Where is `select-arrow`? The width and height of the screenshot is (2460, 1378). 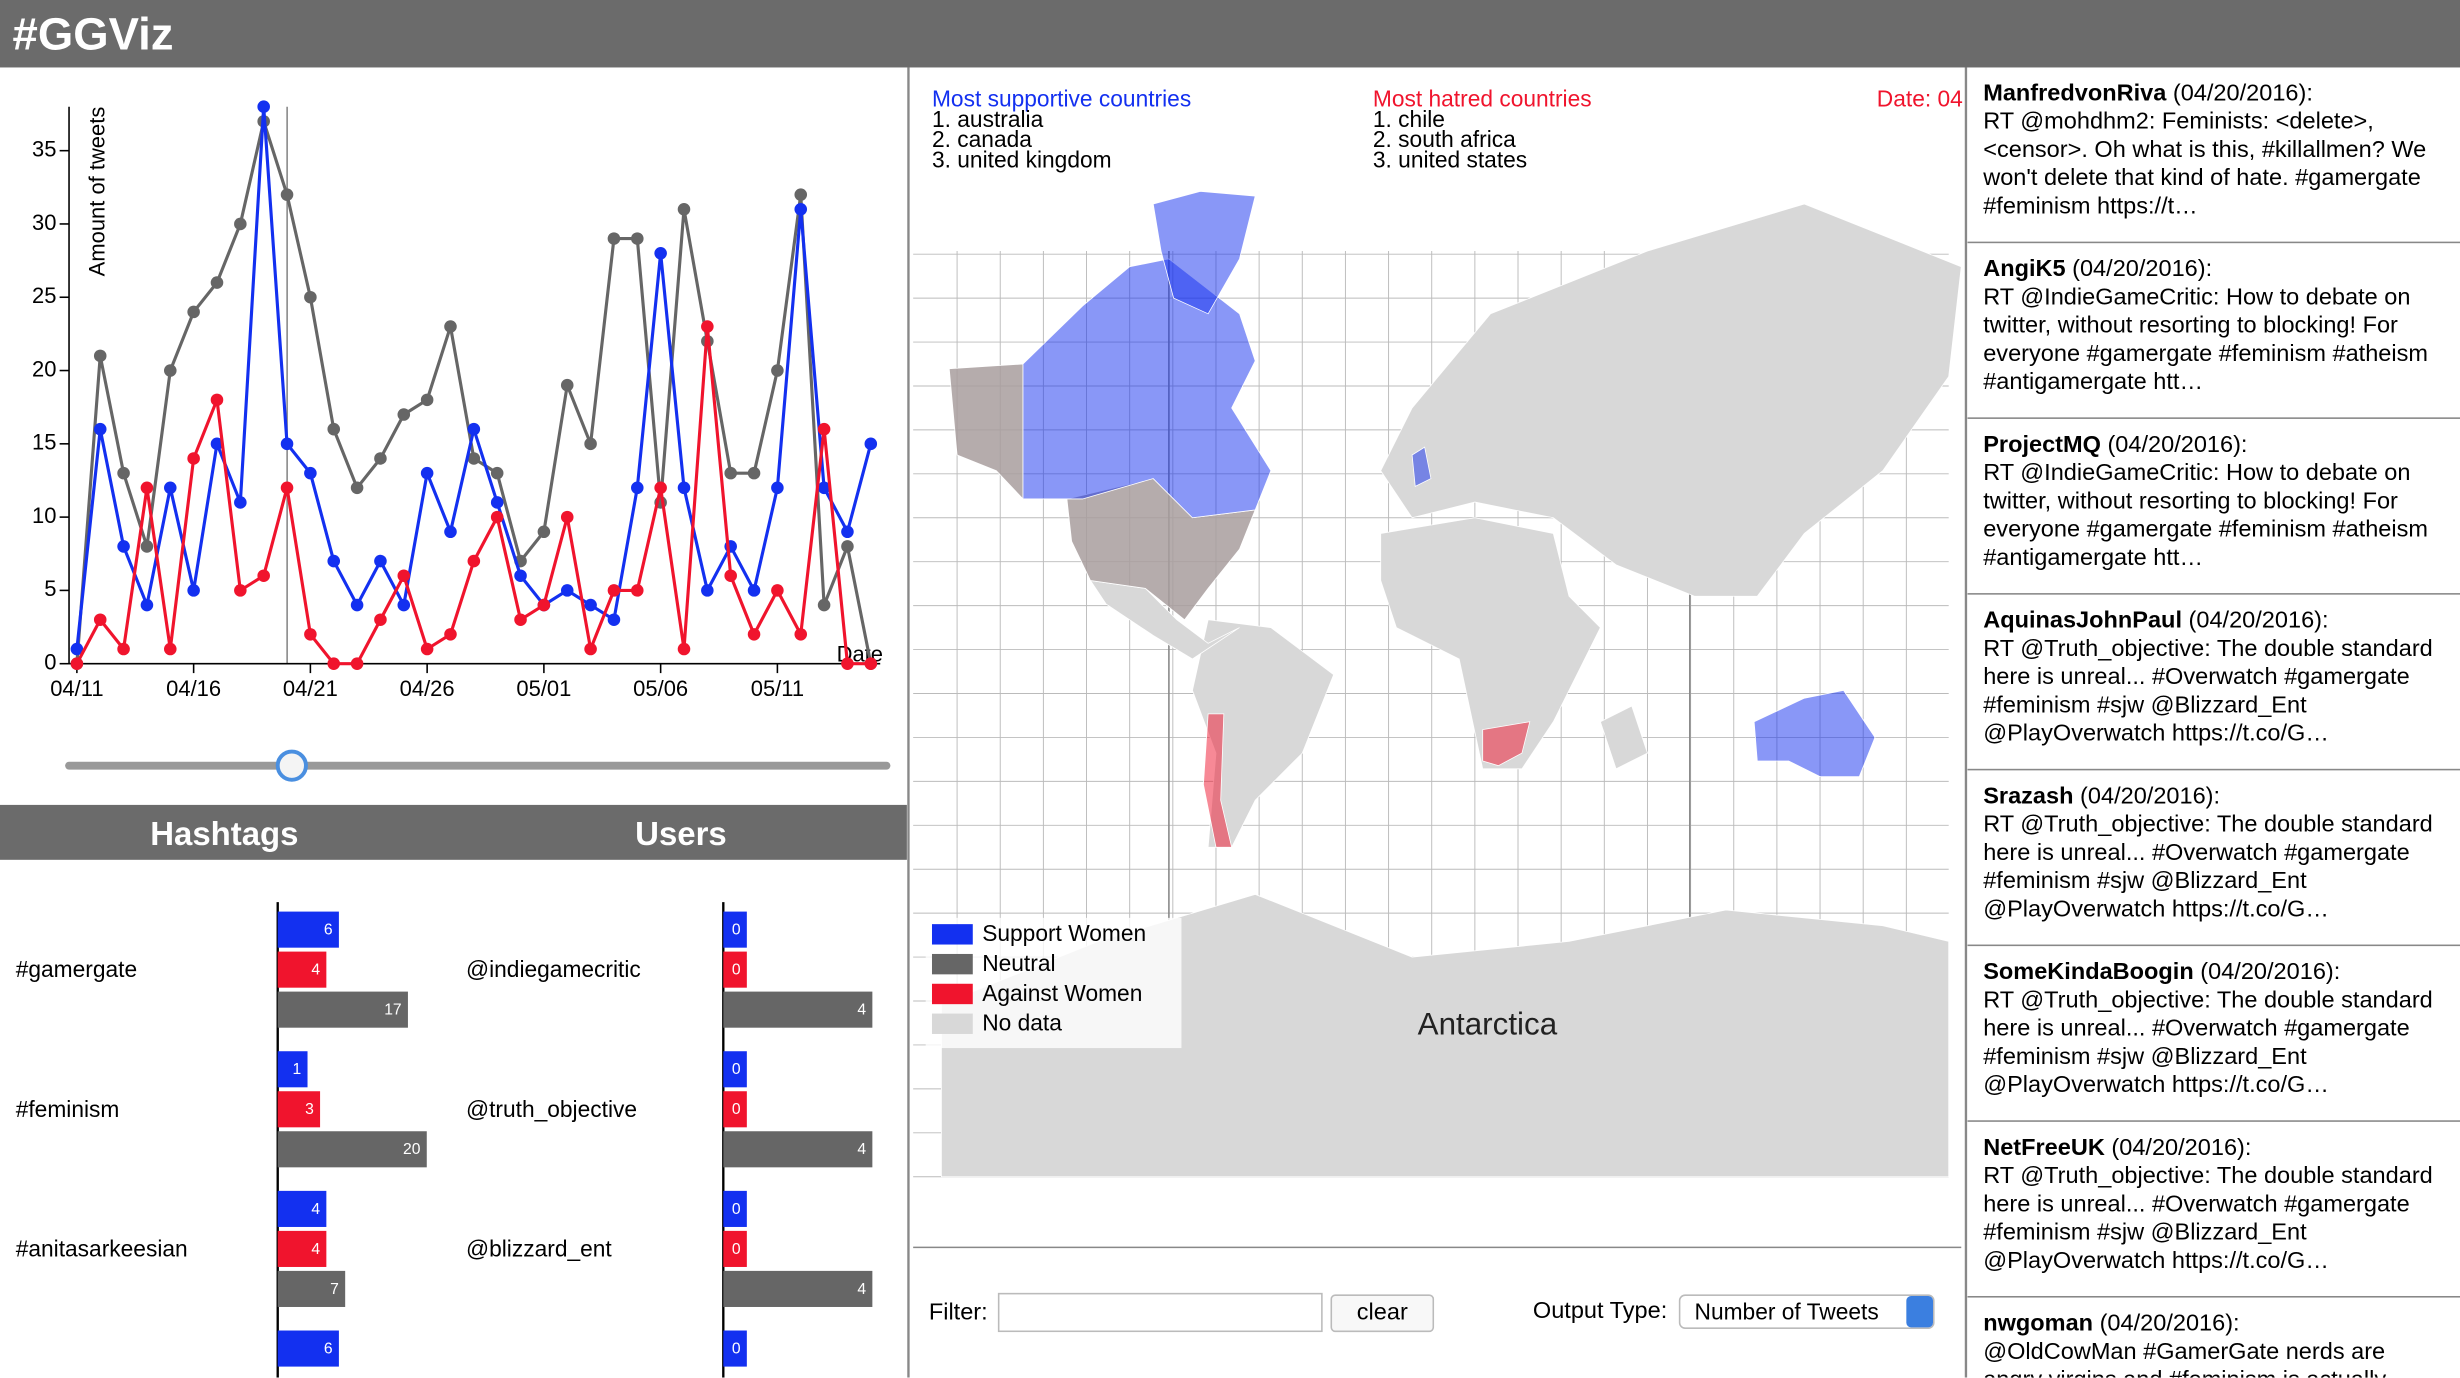 select-arrow is located at coordinates (1920, 1311).